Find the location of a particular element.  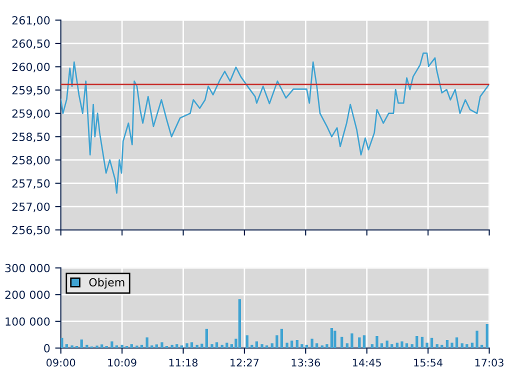

y-tick-label: 258,00 is located at coordinates (31, 161).